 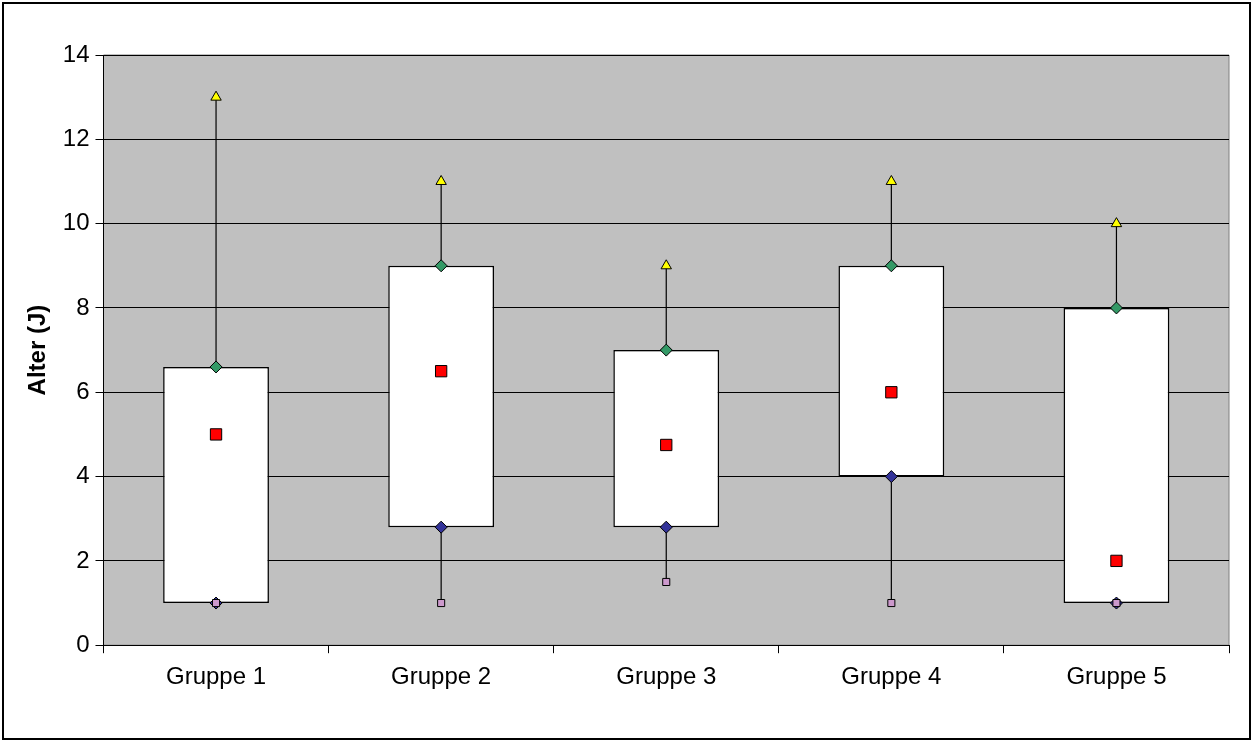 I want to click on y-axis-title: Alter (J), so click(x=37, y=350).